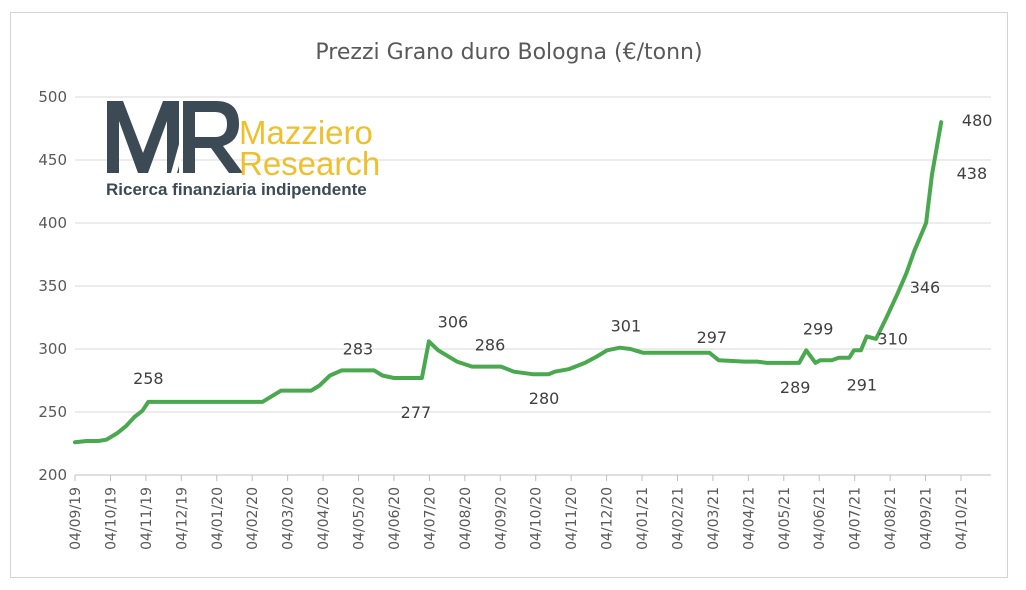 This screenshot has height=590, width=1026. What do you see at coordinates (52, 97) in the screenshot?
I see `y-tick-label: 500` at bounding box center [52, 97].